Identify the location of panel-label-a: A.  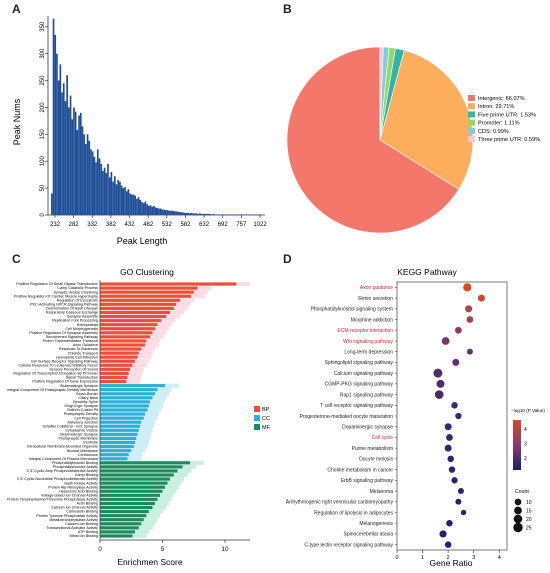
(16, 9).